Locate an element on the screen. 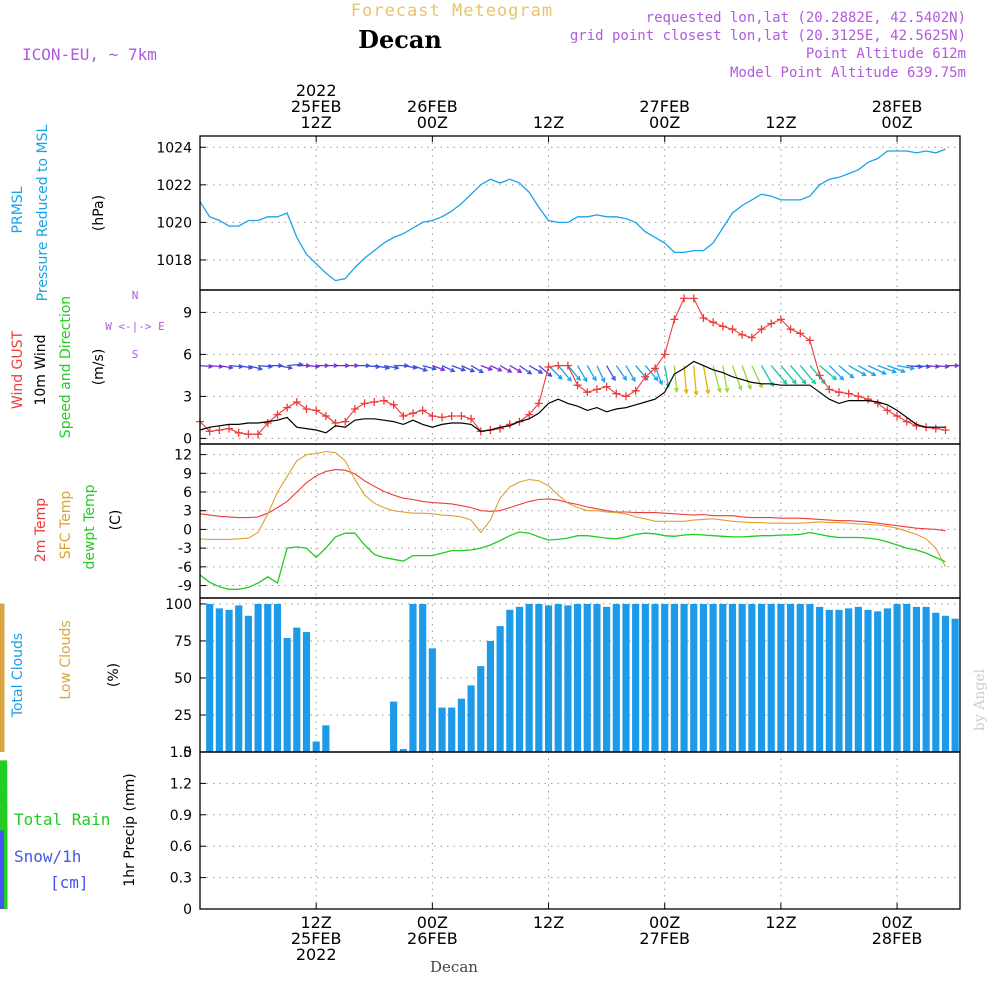 This screenshot has height=1000, width=1000. bottom-location-label: Decan is located at coordinates (454, 967).